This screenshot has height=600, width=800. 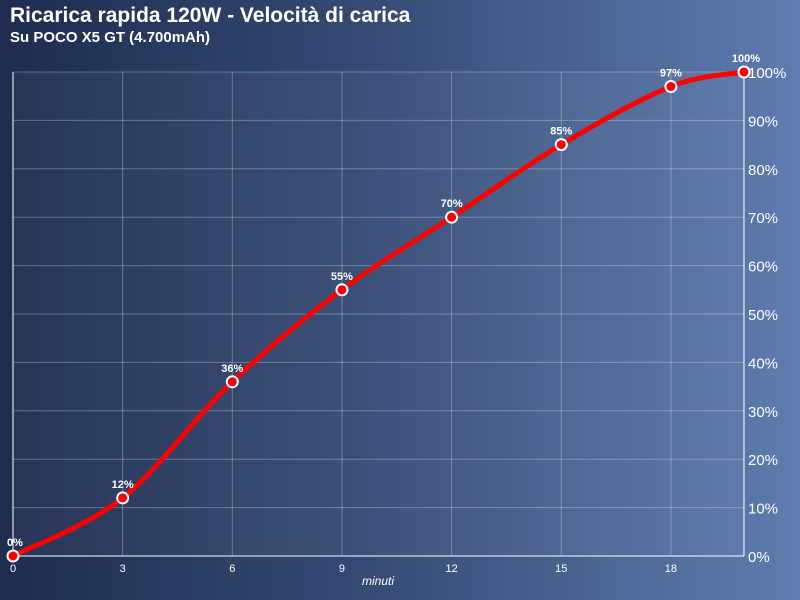 What do you see at coordinates (763, 218) in the screenshot?
I see `y-tick-label: 70%` at bounding box center [763, 218].